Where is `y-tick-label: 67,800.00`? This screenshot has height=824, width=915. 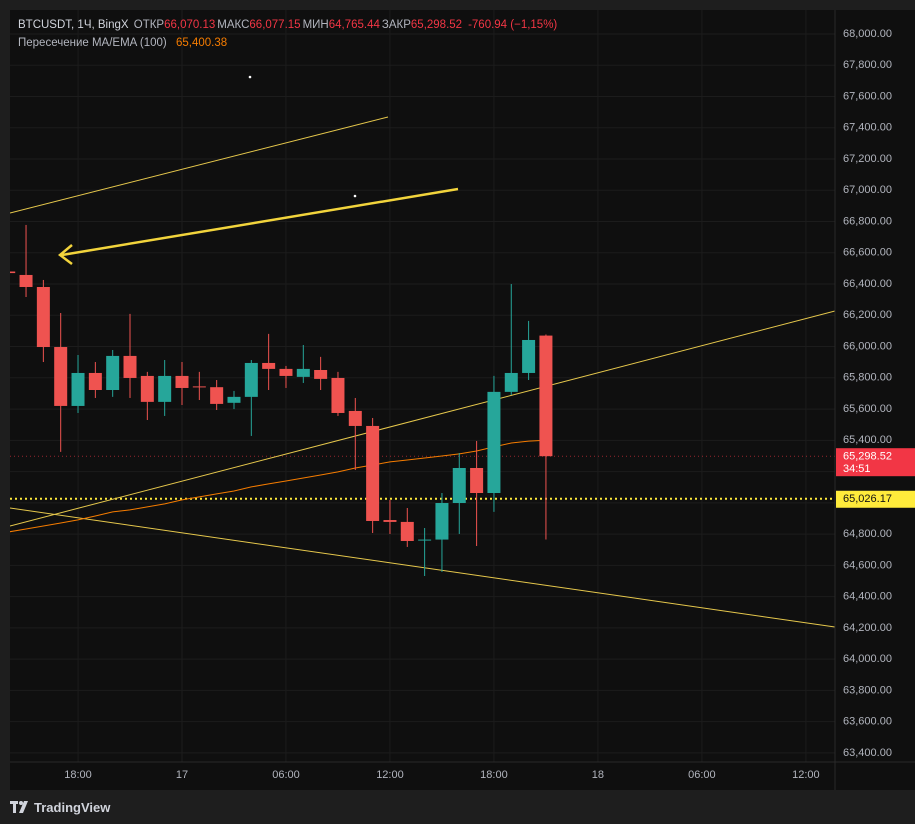 y-tick-label: 67,800.00 is located at coordinates (867, 65).